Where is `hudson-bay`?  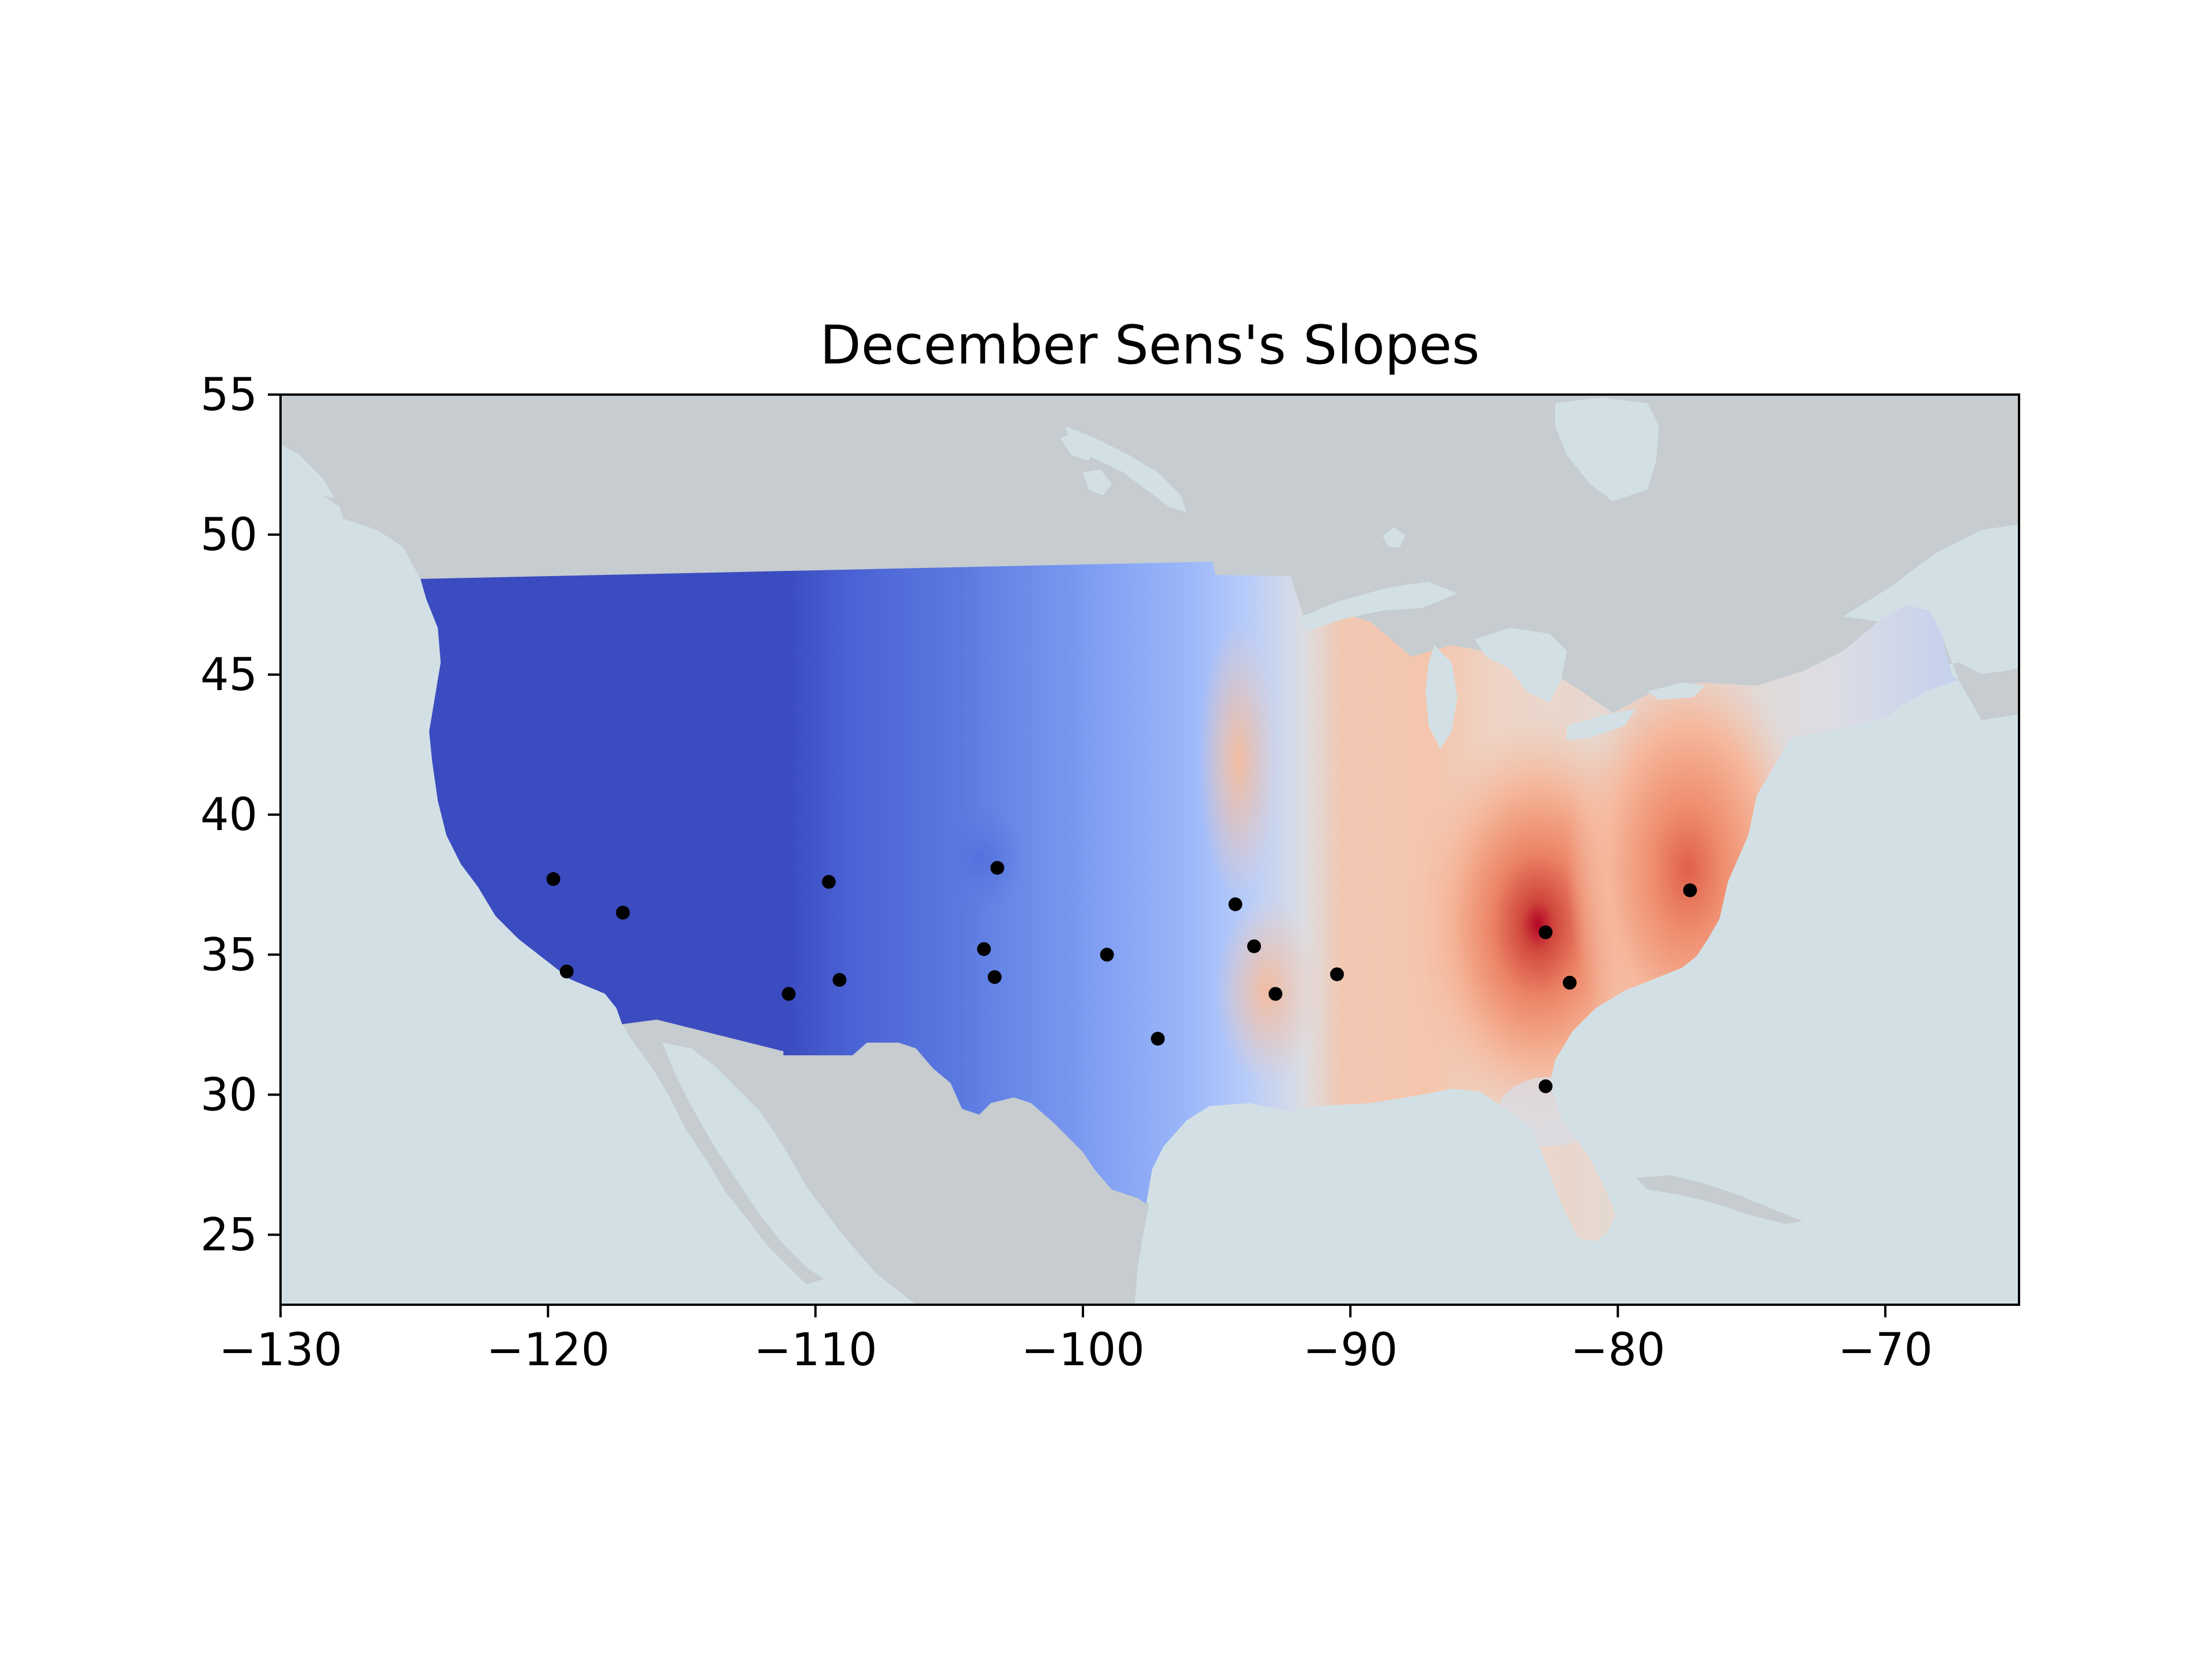 hudson-bay is located at coordinates (1607, 449).